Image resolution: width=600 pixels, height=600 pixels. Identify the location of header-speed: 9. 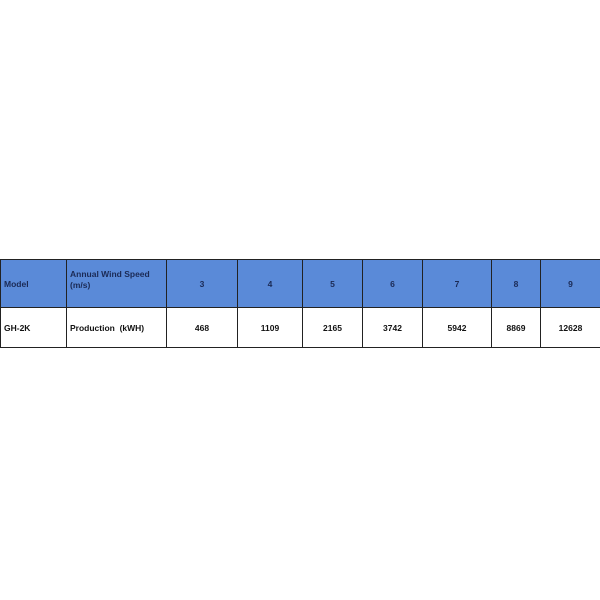
(570, 283).